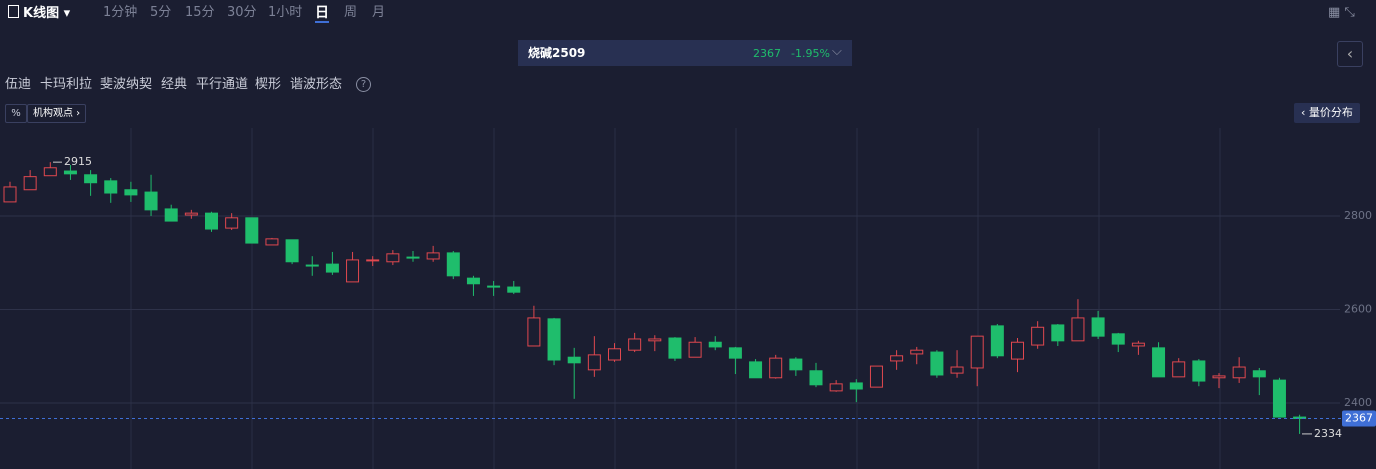  I want to click on collapse-button: ‹, so click(1350, 54).